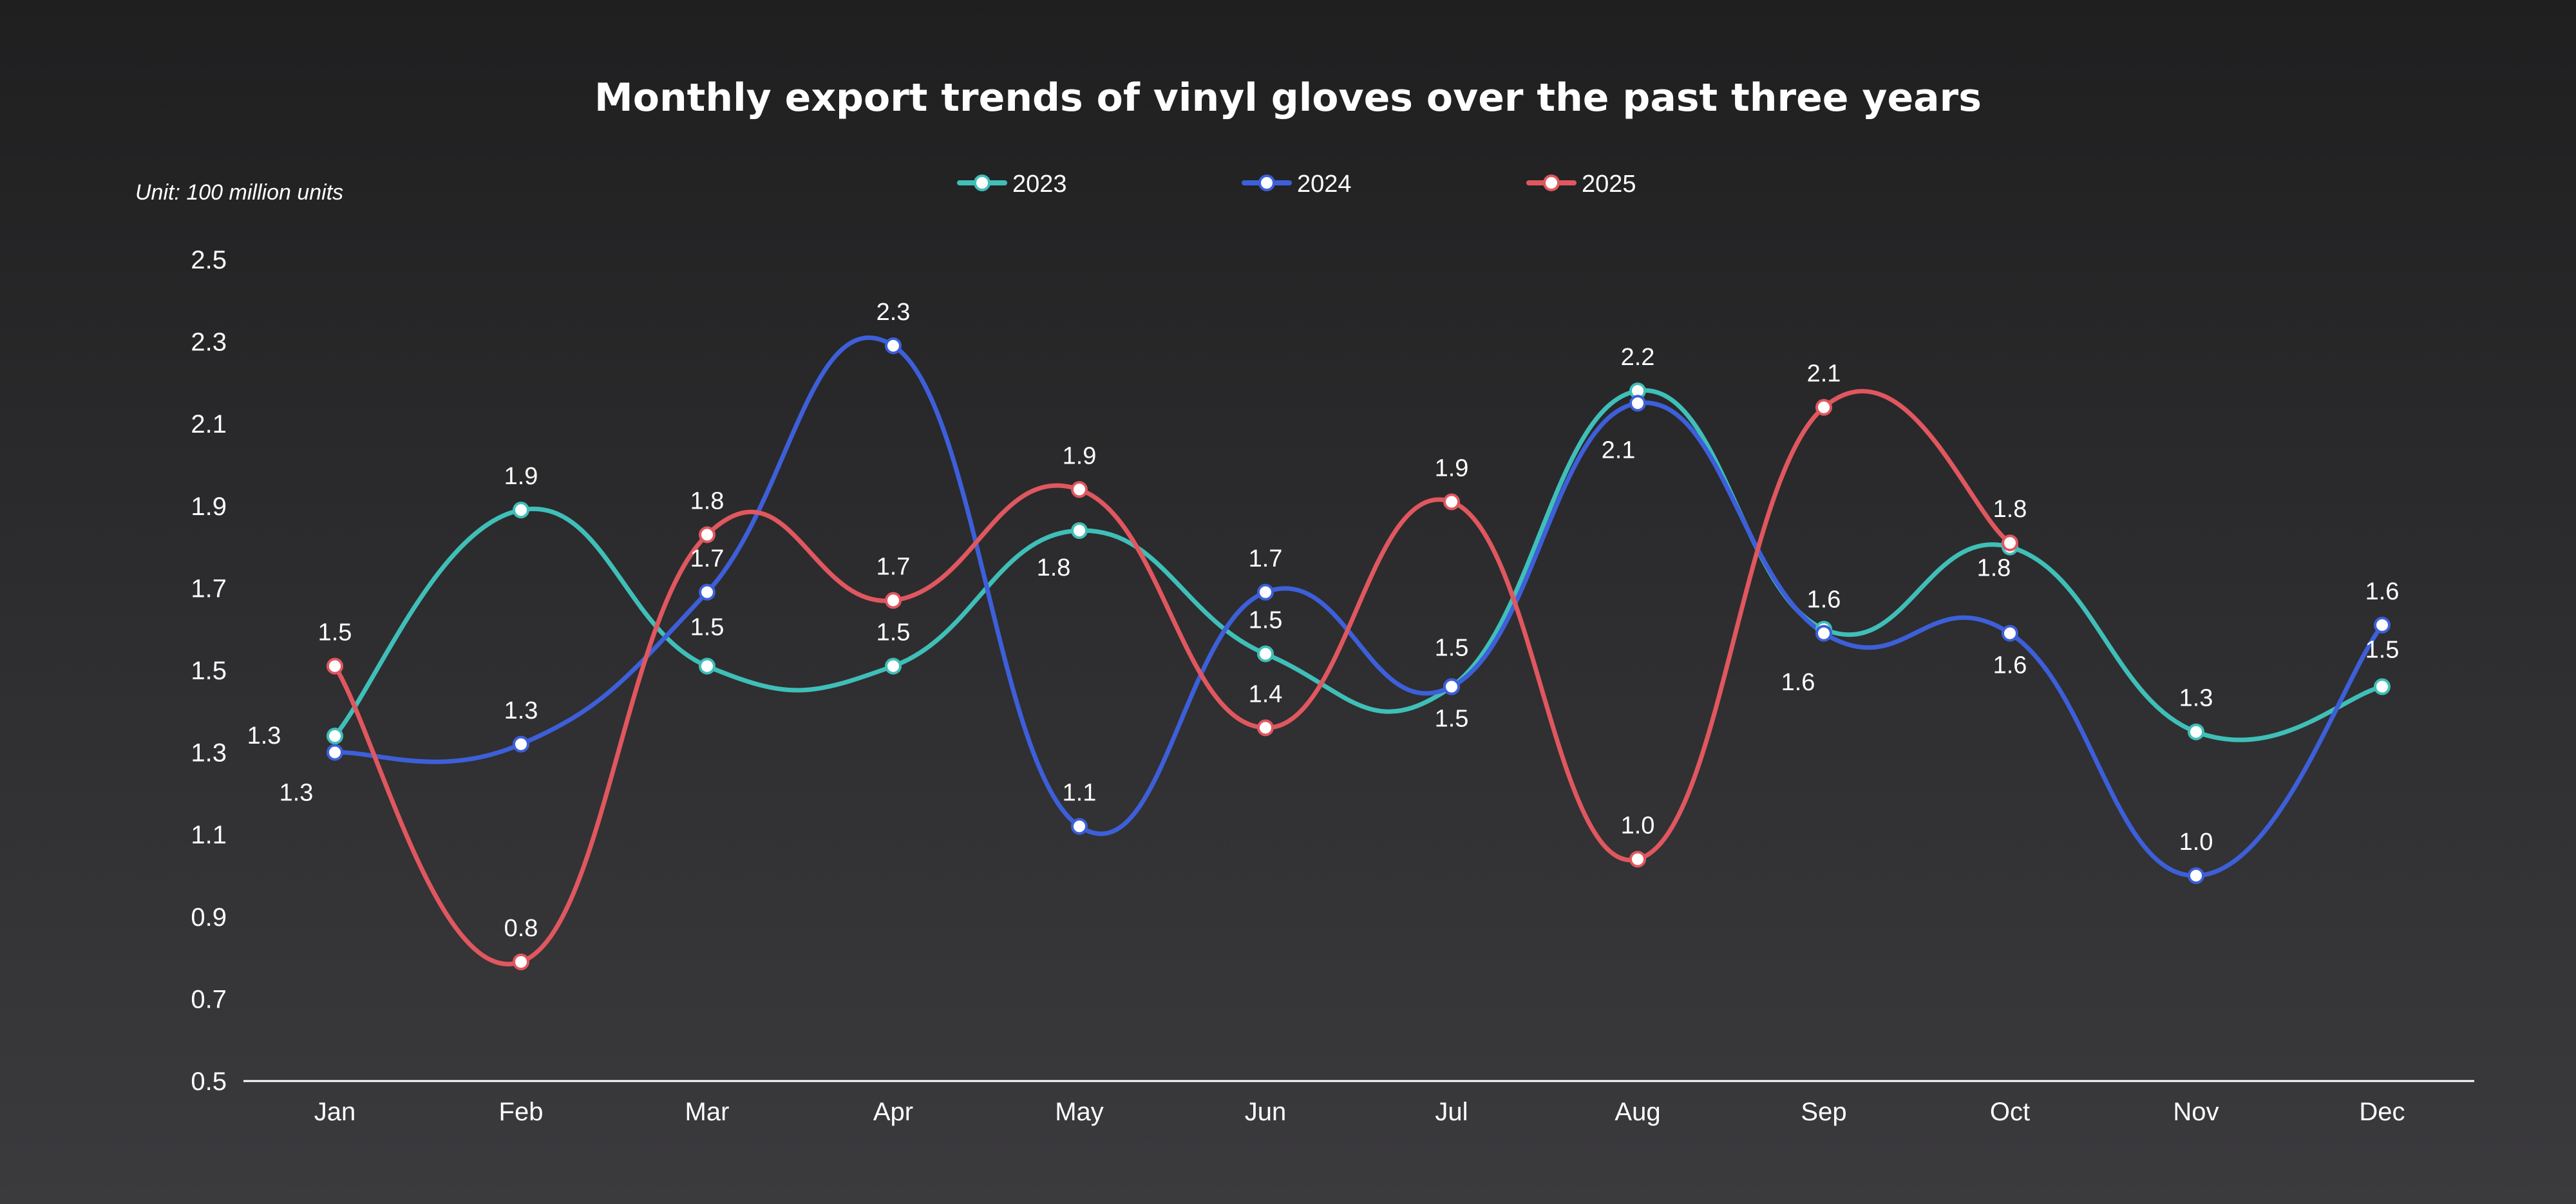  What do you see at coordinates (335, 632) in the screenshot?
I see `data-label-2025: 1.5` at bounding box center [335, 632].